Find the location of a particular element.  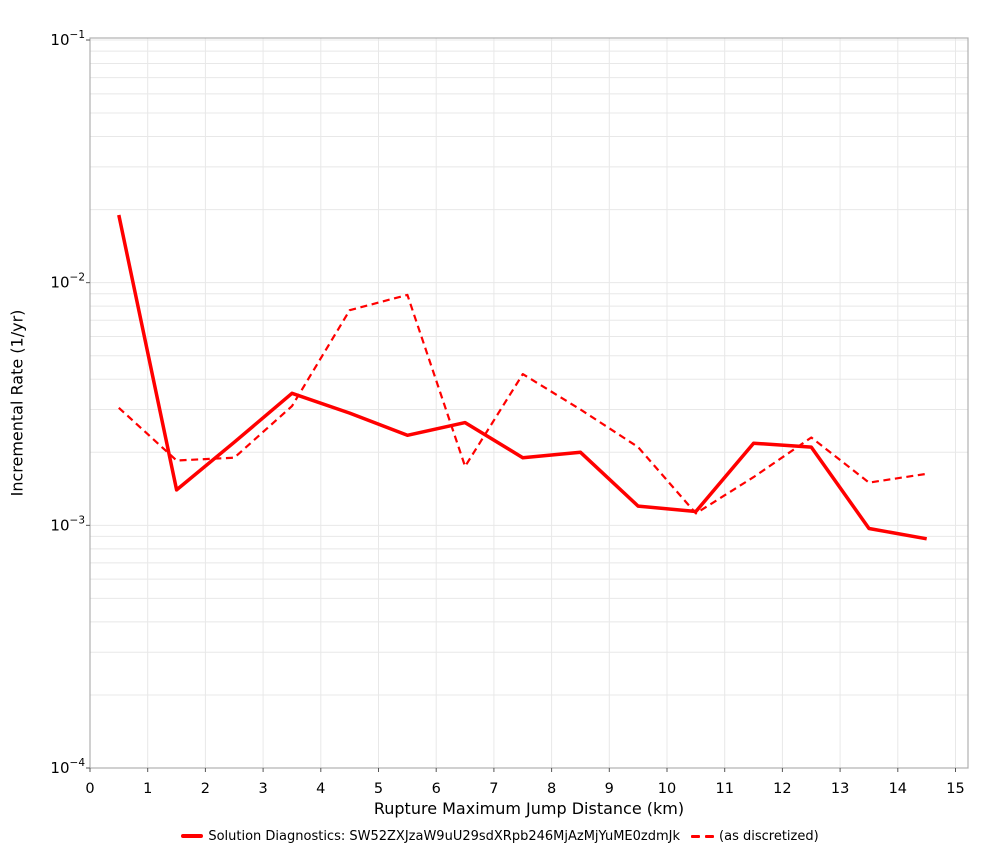

svg-text: 10⁻³ is located at coordinates (67, 524).